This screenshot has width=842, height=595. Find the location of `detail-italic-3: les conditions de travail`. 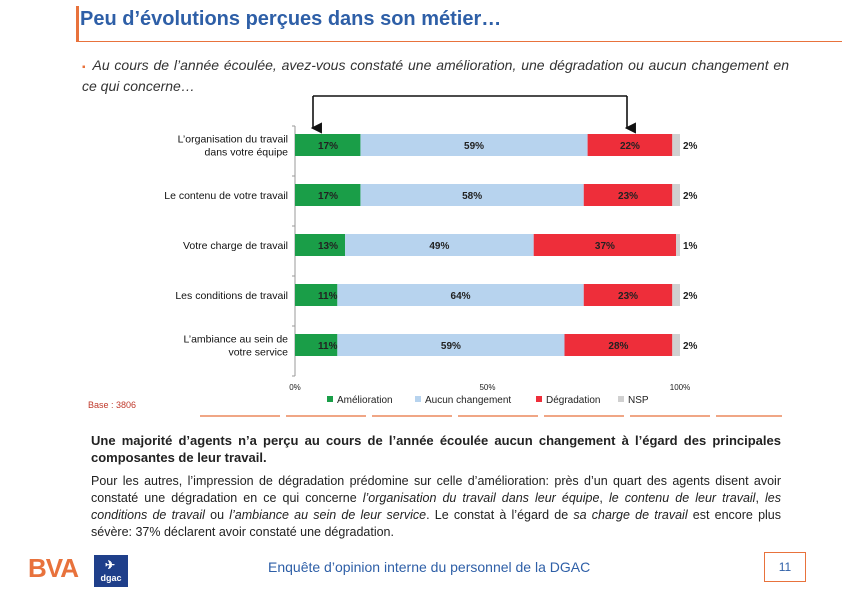

detail-italic-3: les conditions de travail is located at coordinates (436, 506).